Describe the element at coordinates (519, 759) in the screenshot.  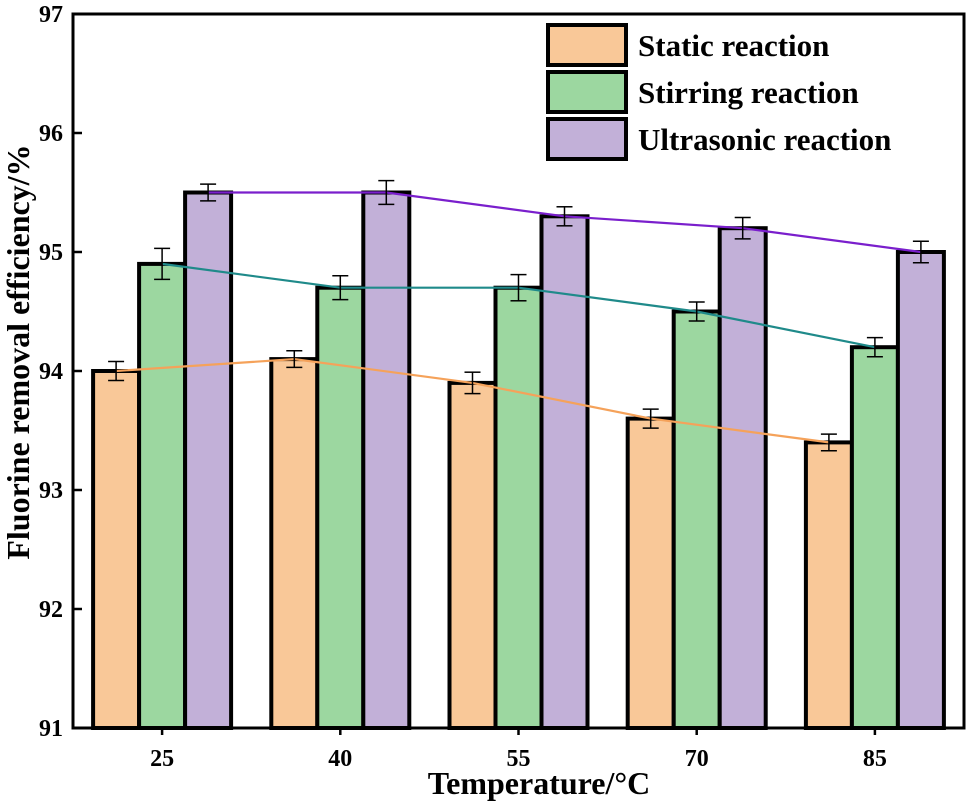
I see `x-tick-label: 55` at that location.